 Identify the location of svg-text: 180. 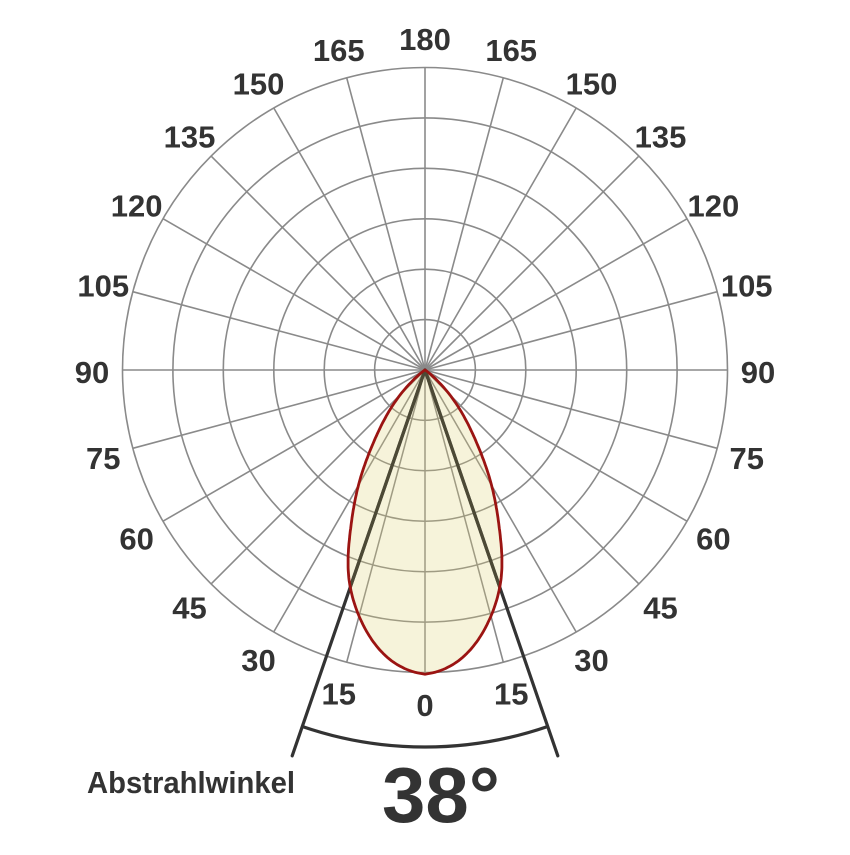
(425, 39).